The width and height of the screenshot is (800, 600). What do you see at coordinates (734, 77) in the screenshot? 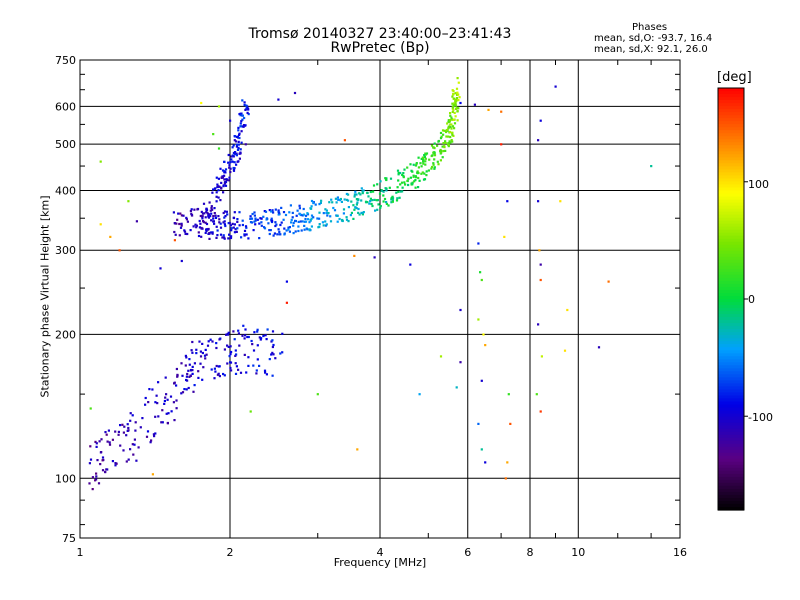
I see `colorbar-unit: [deg]` at bounding box center [734, 77].